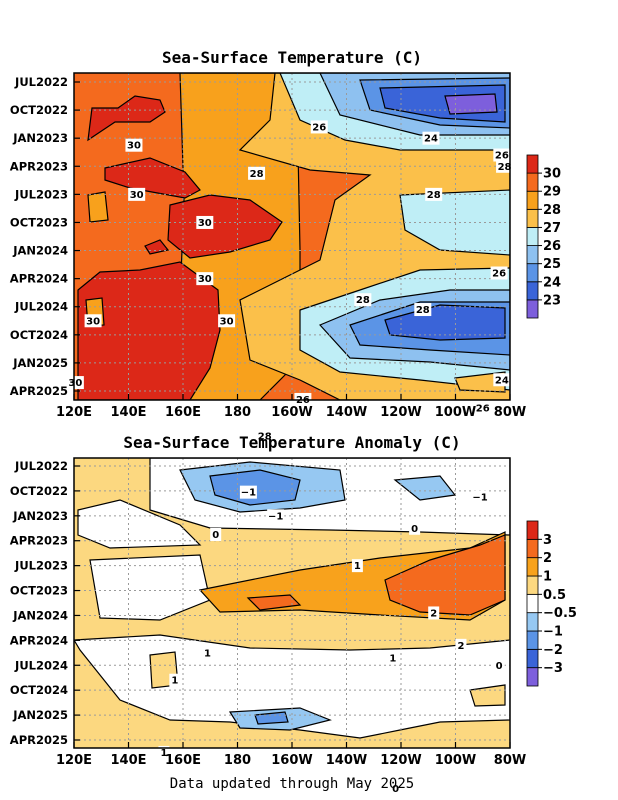 This screenshot has width=618, height=800. Describe the element at coordinates (237, 412) in the screenshot. I see `sst-x-tick-label: 180` at that location.